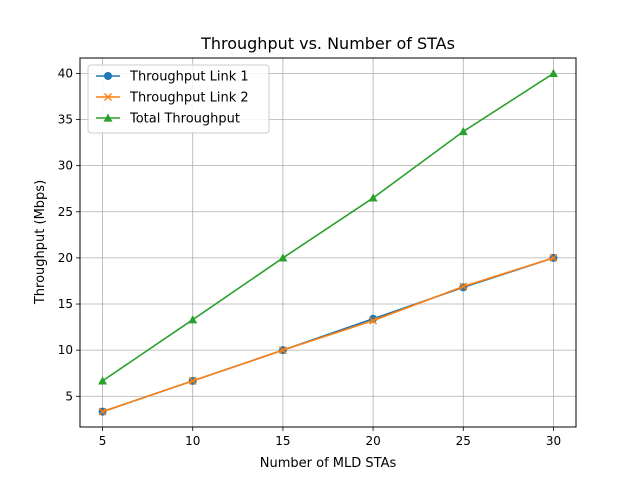  I want to click on x-tick-label: 10, so click(192, 441).